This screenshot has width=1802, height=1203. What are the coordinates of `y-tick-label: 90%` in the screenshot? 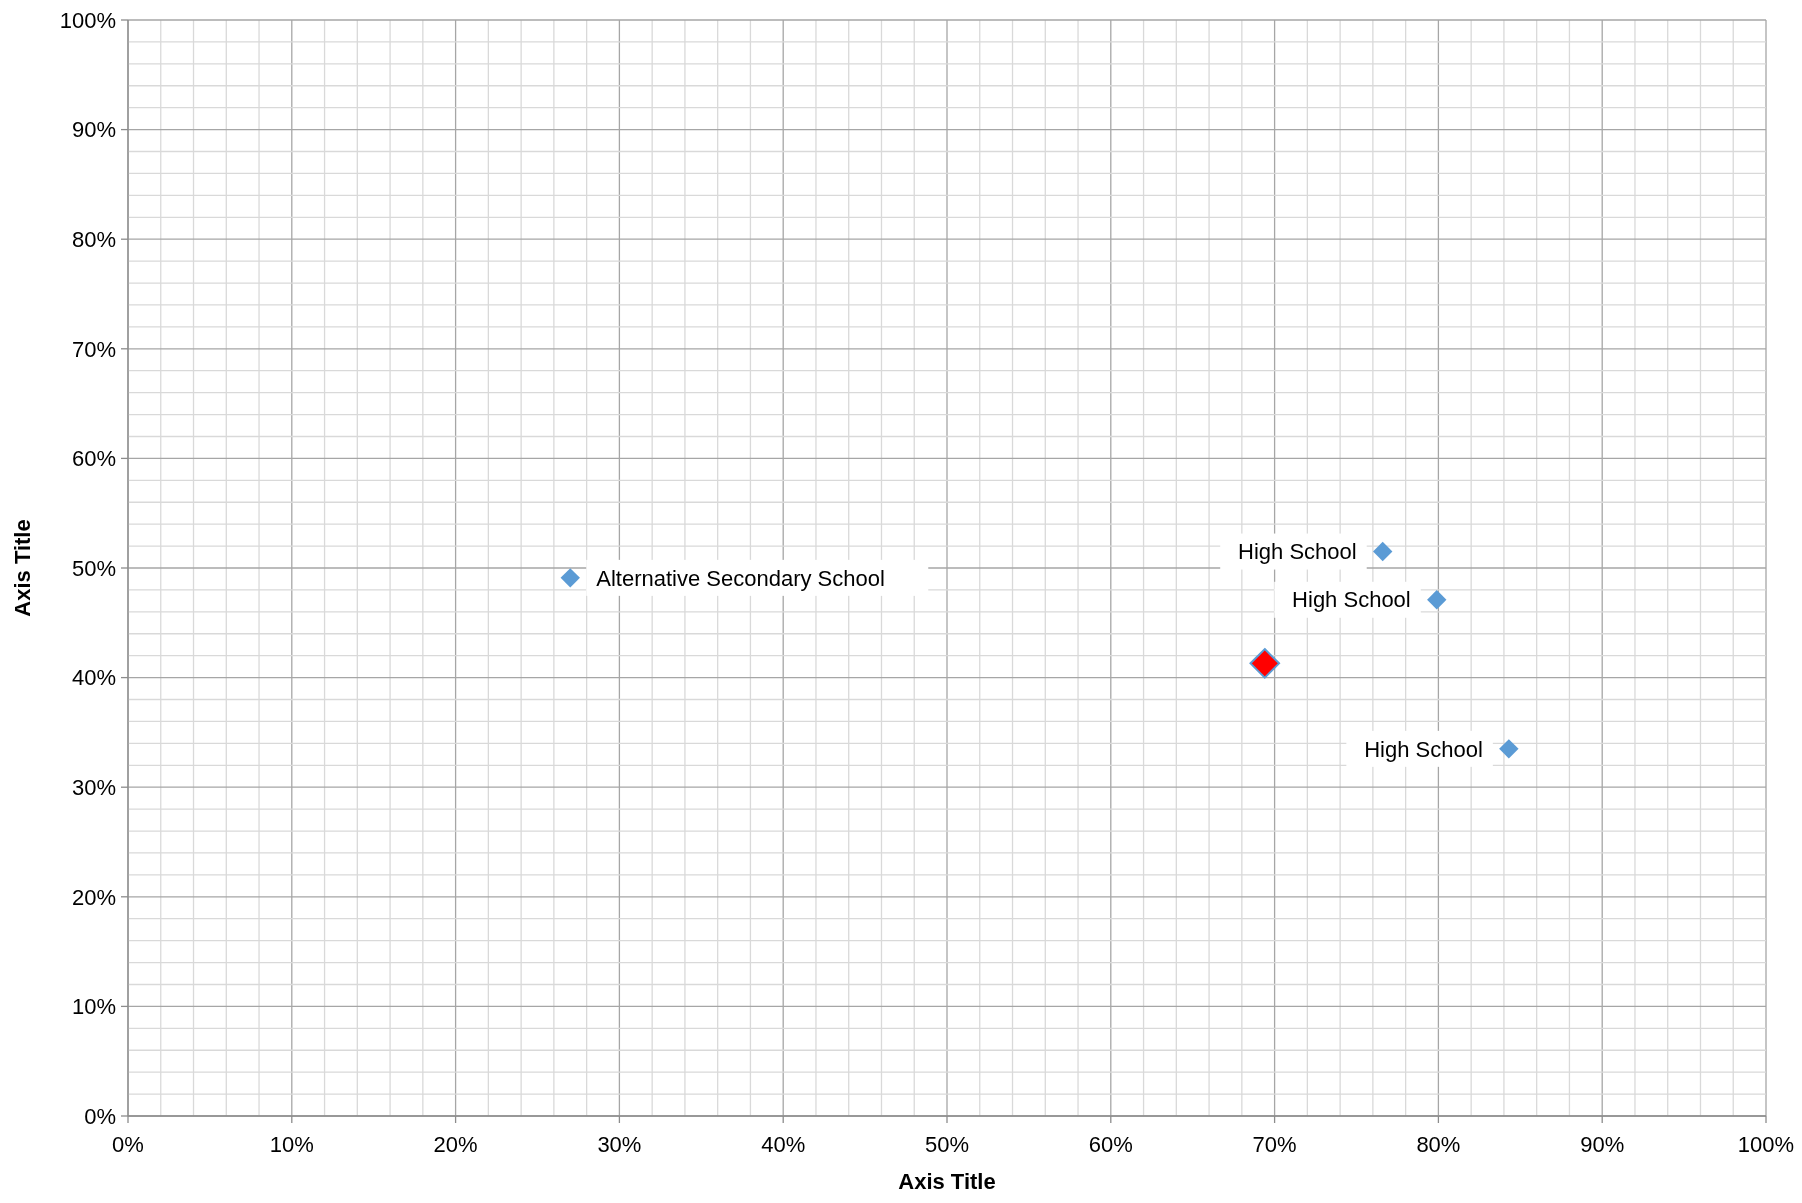 It's located at (93, 130).